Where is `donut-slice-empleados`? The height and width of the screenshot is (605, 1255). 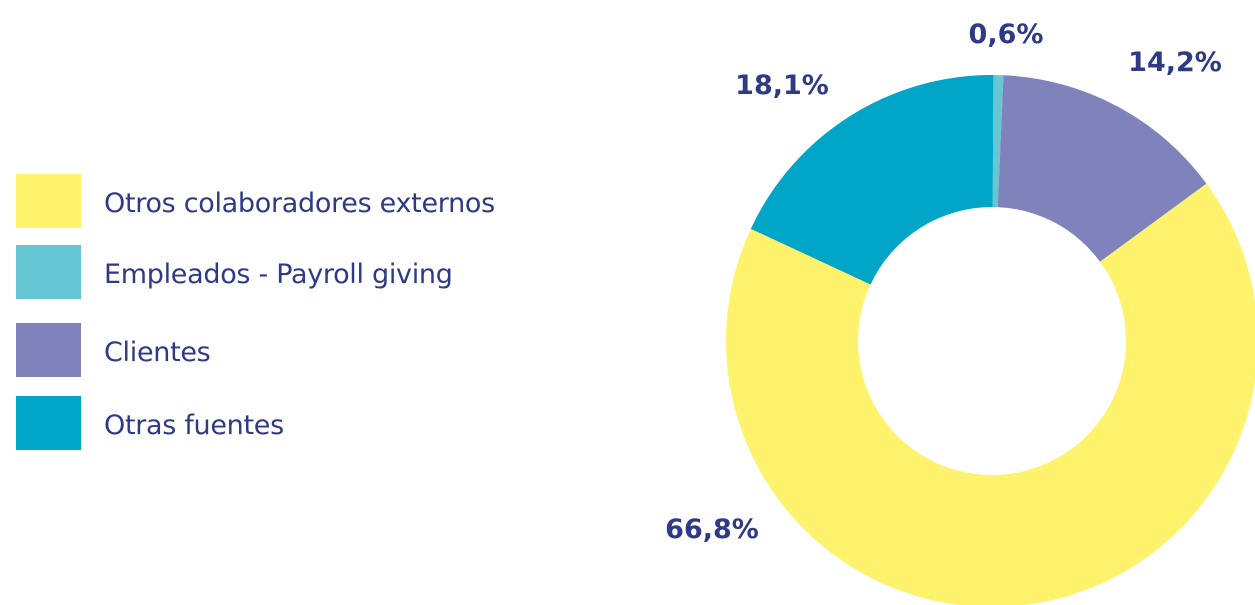 donut-slice-empleados is located at coordinates (998, 141).